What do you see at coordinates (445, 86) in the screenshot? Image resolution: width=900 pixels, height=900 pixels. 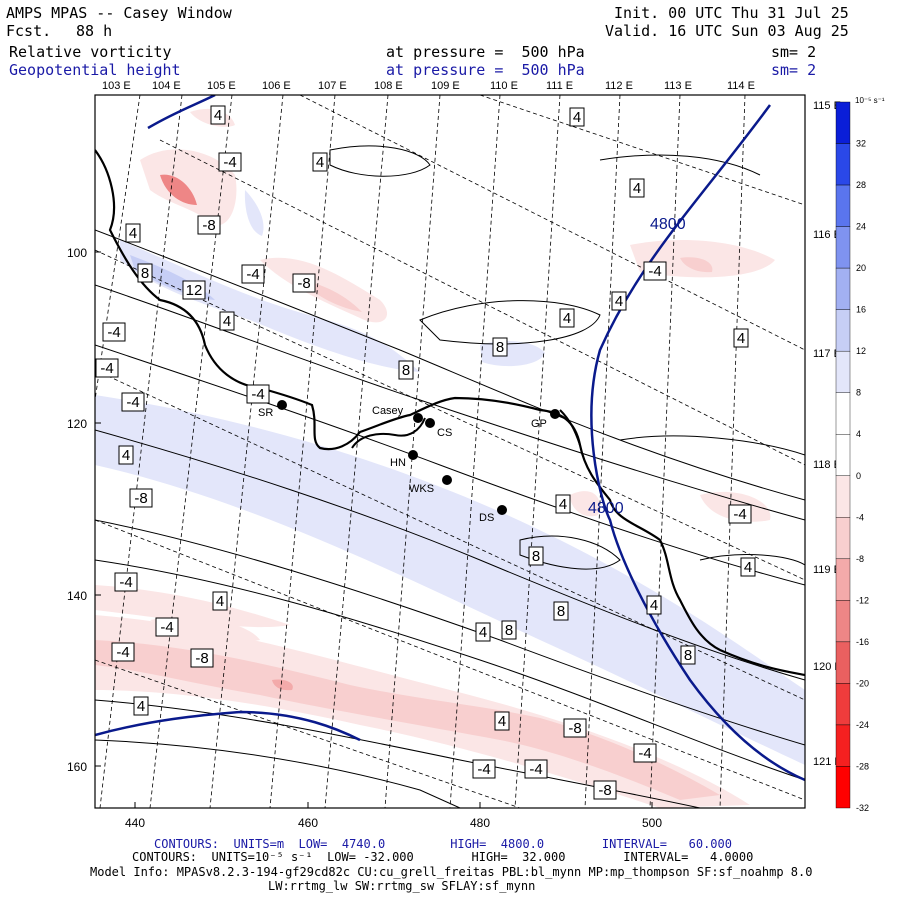 I see `lon-label: 109 E` at bounding box center [445, 86].